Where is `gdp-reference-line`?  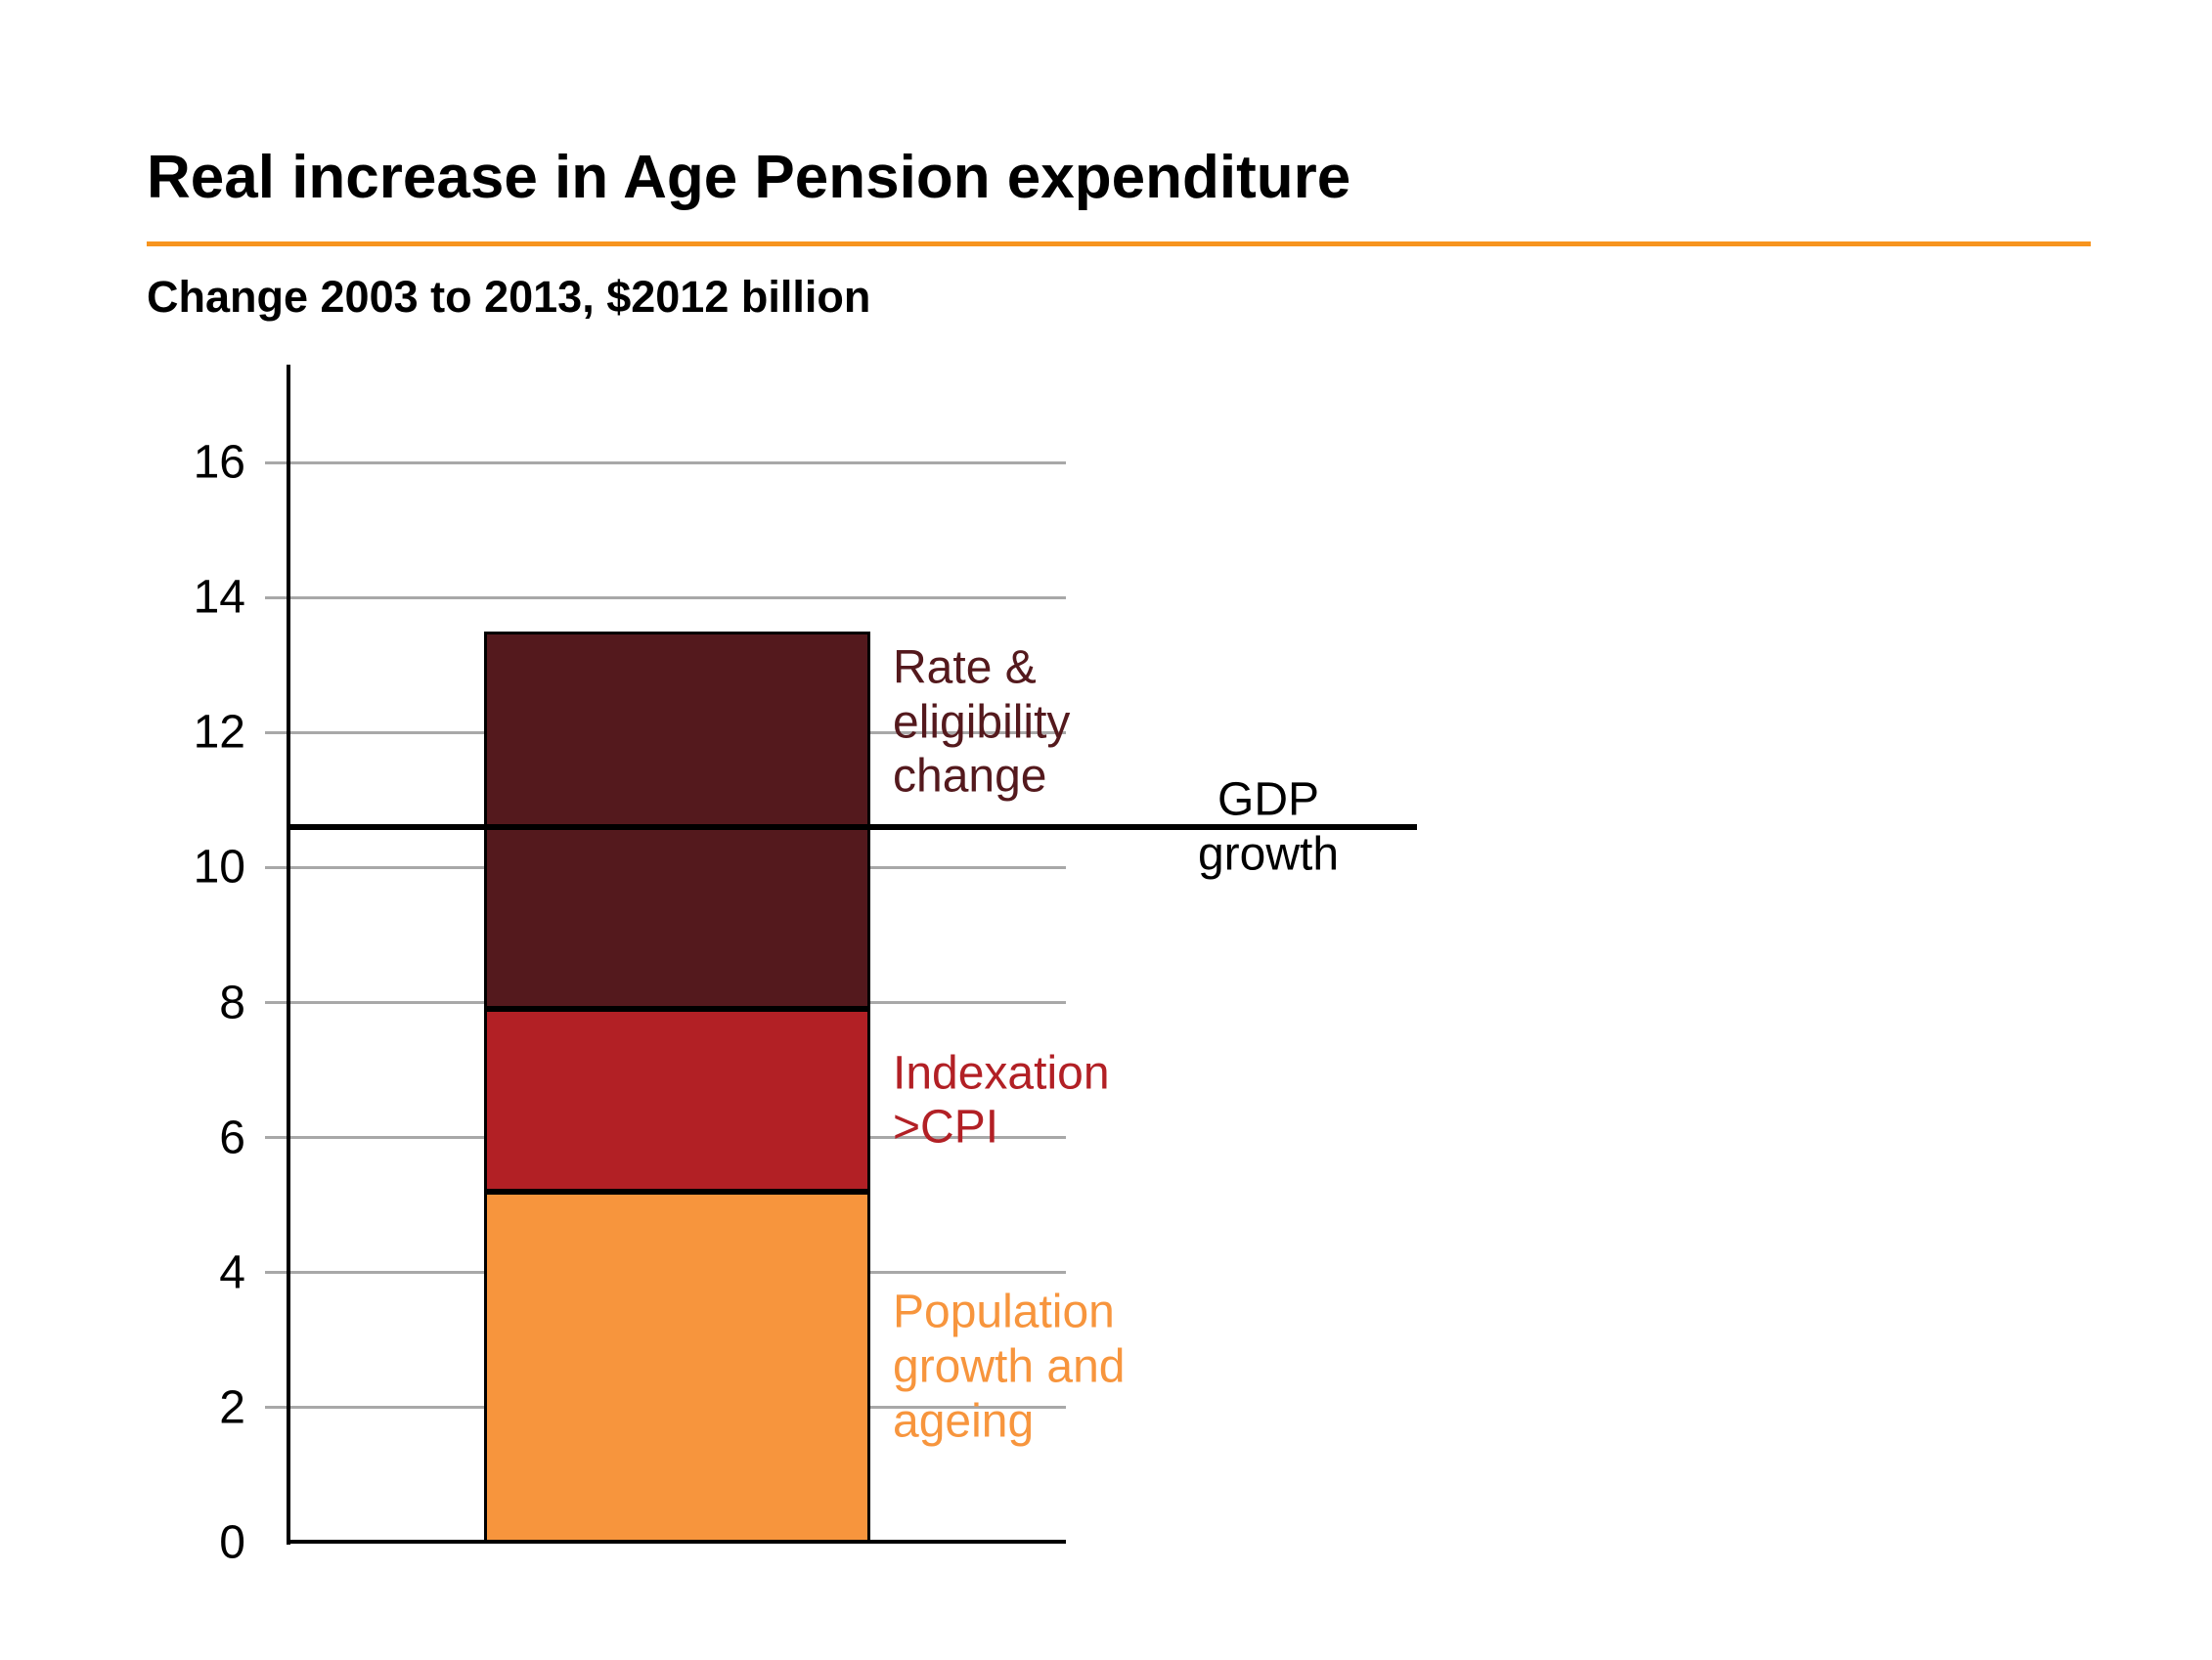 gdp-reference-line is located at coordinates (852, 827).